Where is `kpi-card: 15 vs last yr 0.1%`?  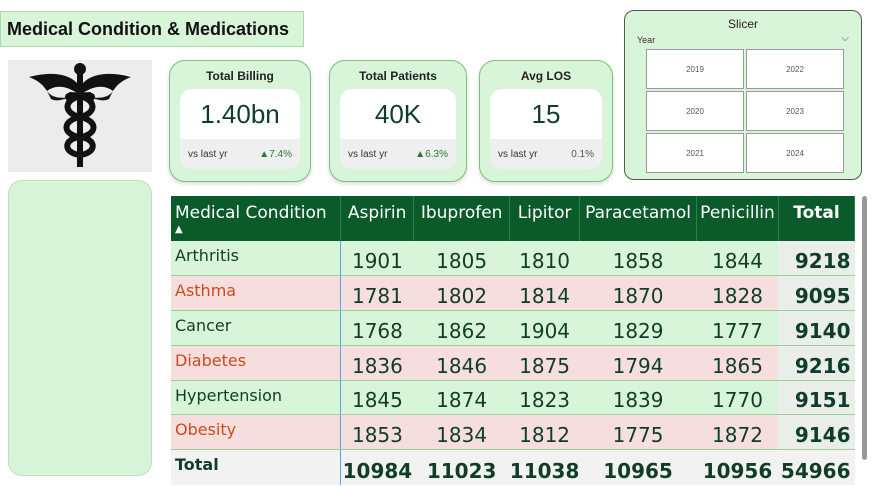 kpi-card: 15 vs last yr 0.1% is located at coordinates (546, 129).